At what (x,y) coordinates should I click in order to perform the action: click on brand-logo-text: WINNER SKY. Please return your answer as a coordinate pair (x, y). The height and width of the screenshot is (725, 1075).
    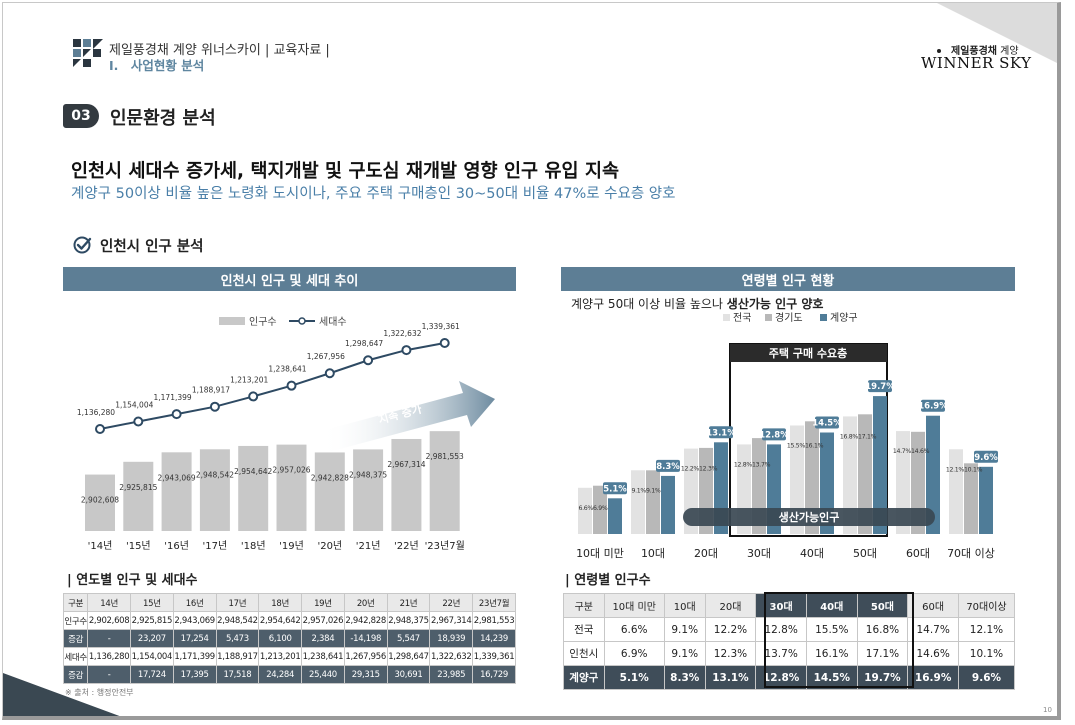
    Looking at the image, I should click on (976, 63).